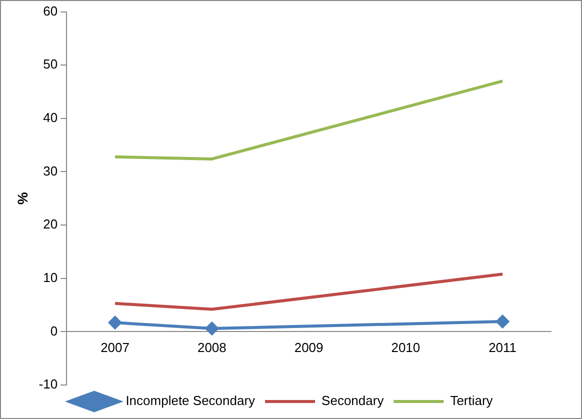 This screenshot has height=419, width=582. What do you see at coordinates (50, 64) in the screenshot?
I see `y-tick-label: 50` at bounding box center [50, 64].